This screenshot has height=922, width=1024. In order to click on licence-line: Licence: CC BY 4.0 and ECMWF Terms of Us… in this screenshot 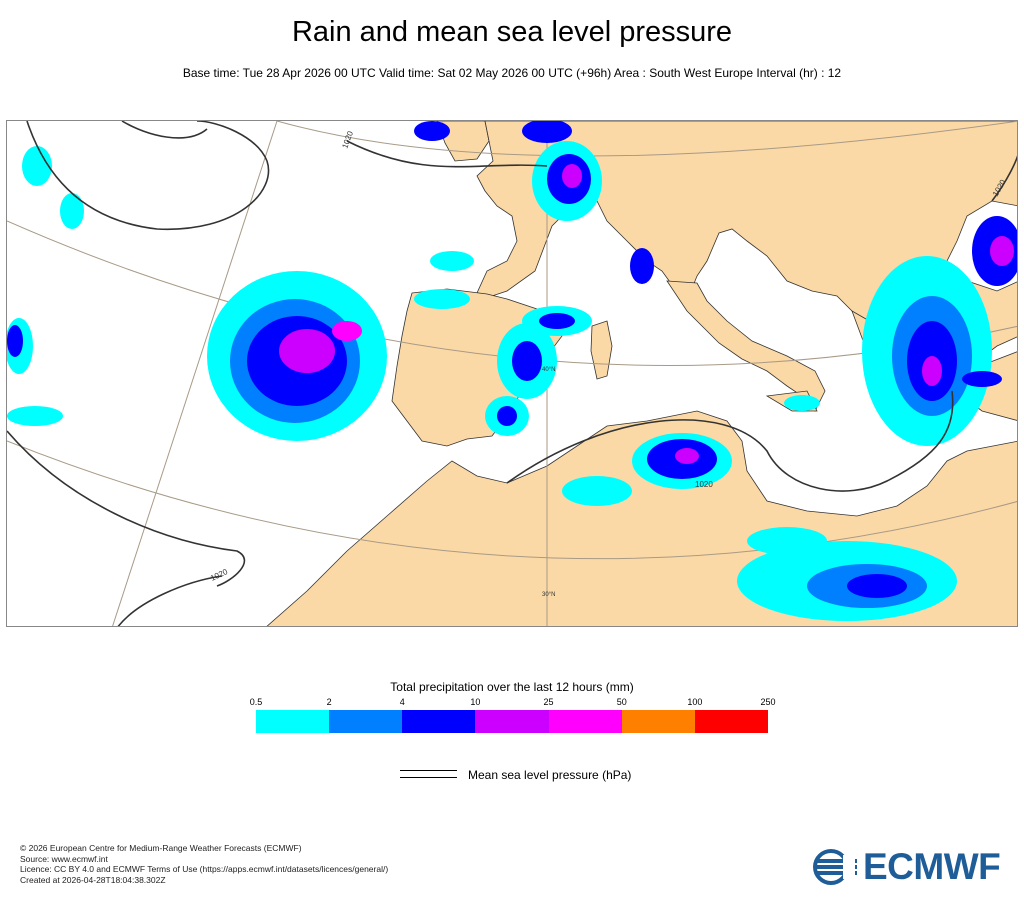, I will do `click(204, 869)`.